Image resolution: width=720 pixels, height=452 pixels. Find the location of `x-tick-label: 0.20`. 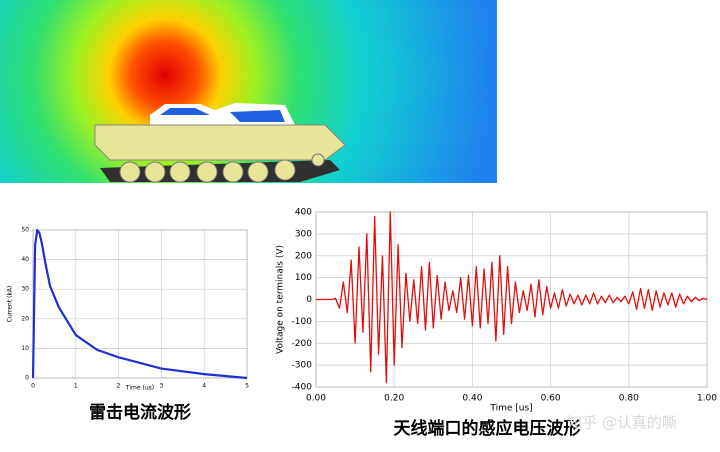

x-tick-label: 0.20 is located at coordinates (394, 399).